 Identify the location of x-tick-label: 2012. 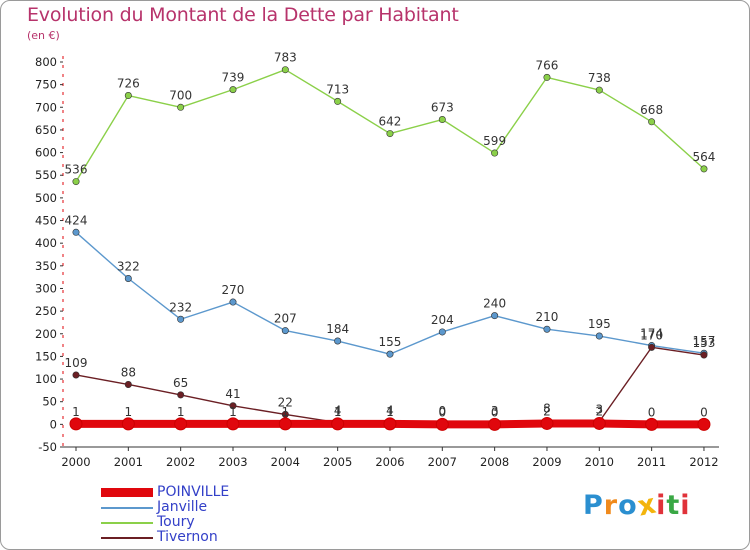
(703, 462).